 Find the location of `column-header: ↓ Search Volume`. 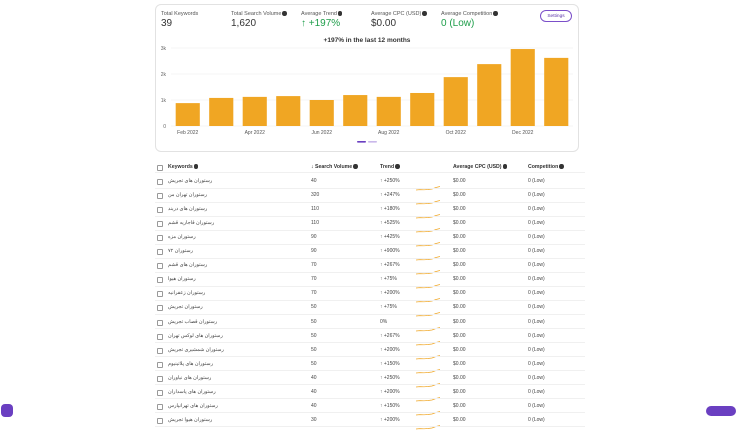

column-header: ↓ Search Volume is located at coordinates (334, 167).